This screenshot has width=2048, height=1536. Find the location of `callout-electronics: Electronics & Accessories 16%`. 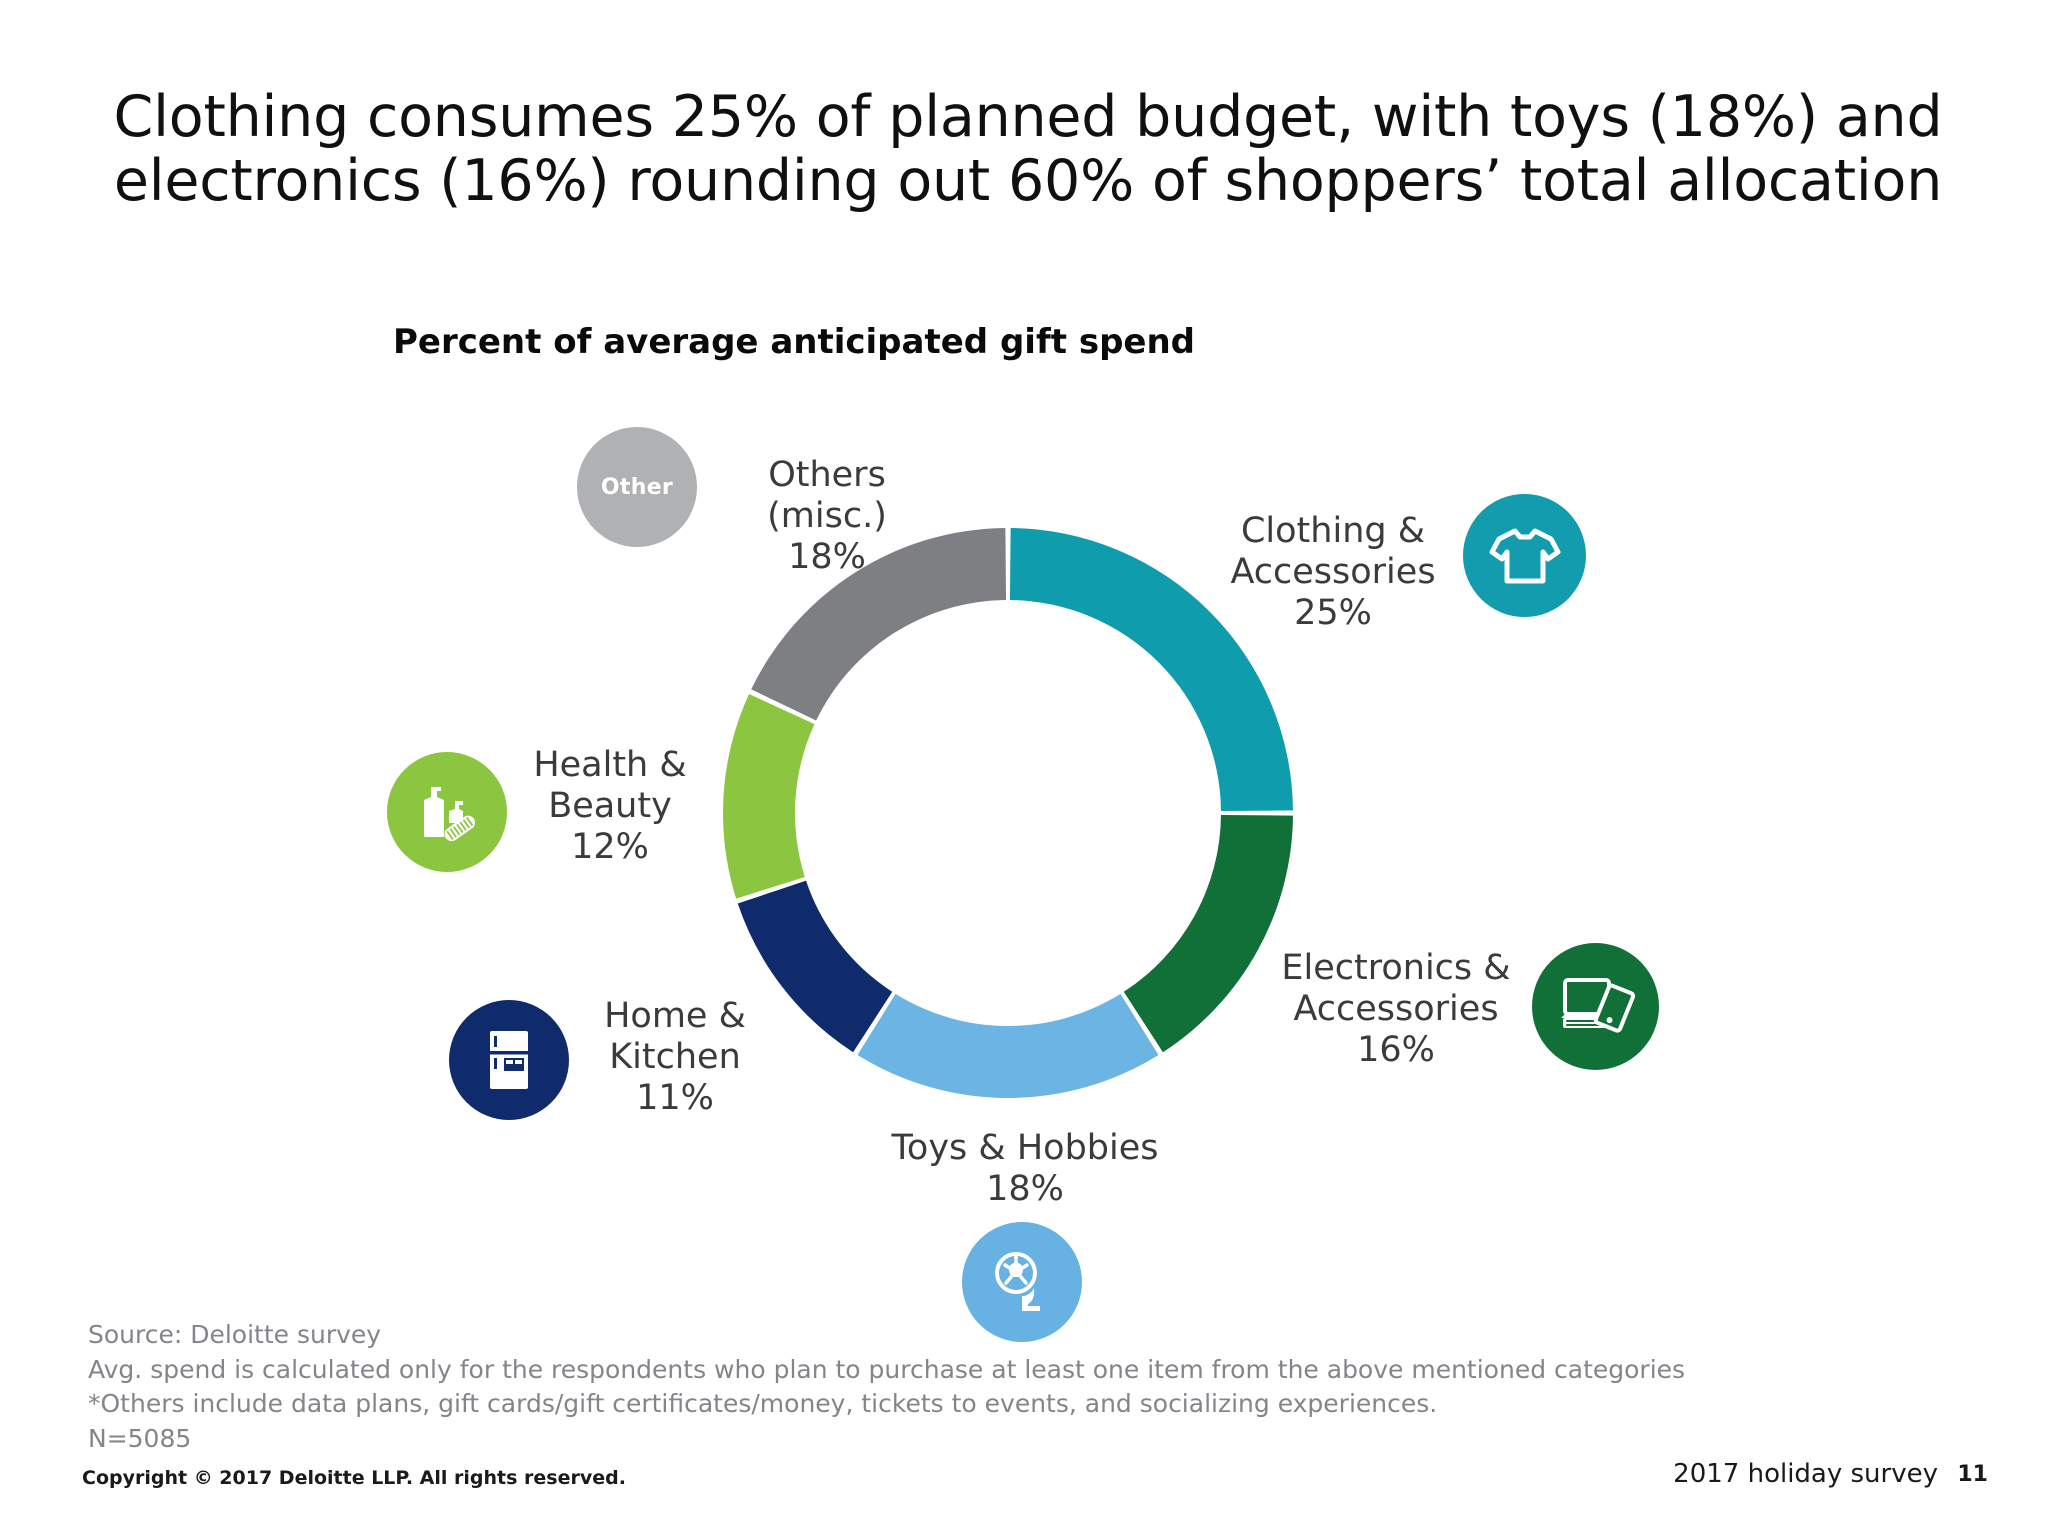

callout-electronics: Electronics & Accessories 16% is located at coordinates (1396, 1009).